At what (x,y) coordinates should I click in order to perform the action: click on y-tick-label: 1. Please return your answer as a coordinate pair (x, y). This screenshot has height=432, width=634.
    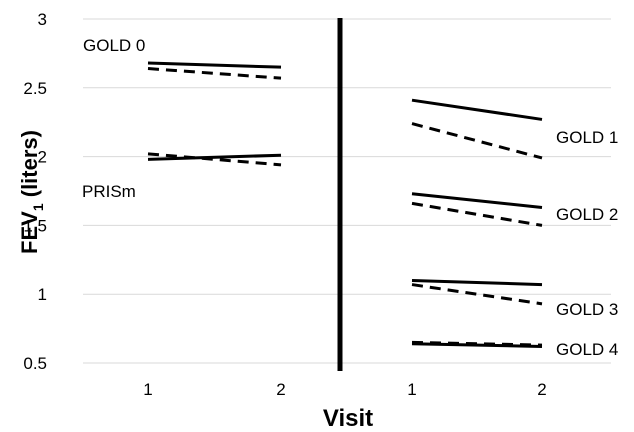
    Looking at the image, I should click on (42, 294).